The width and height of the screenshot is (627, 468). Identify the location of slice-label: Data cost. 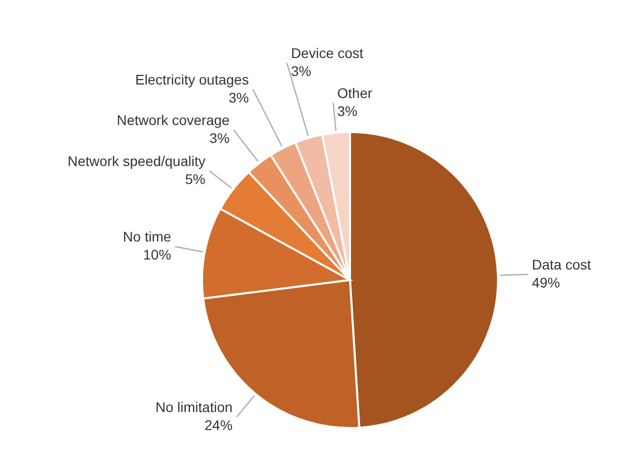
(562, 264).